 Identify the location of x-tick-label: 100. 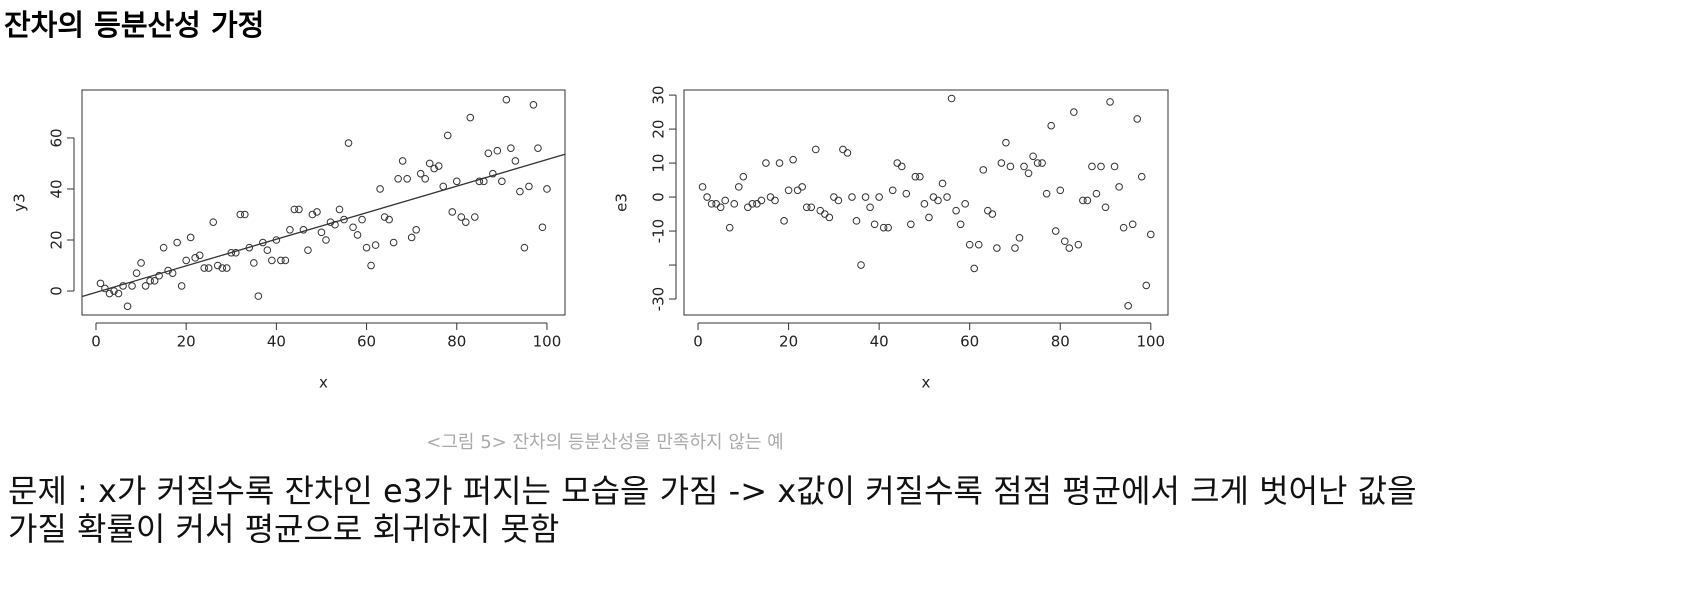
(547, 342).